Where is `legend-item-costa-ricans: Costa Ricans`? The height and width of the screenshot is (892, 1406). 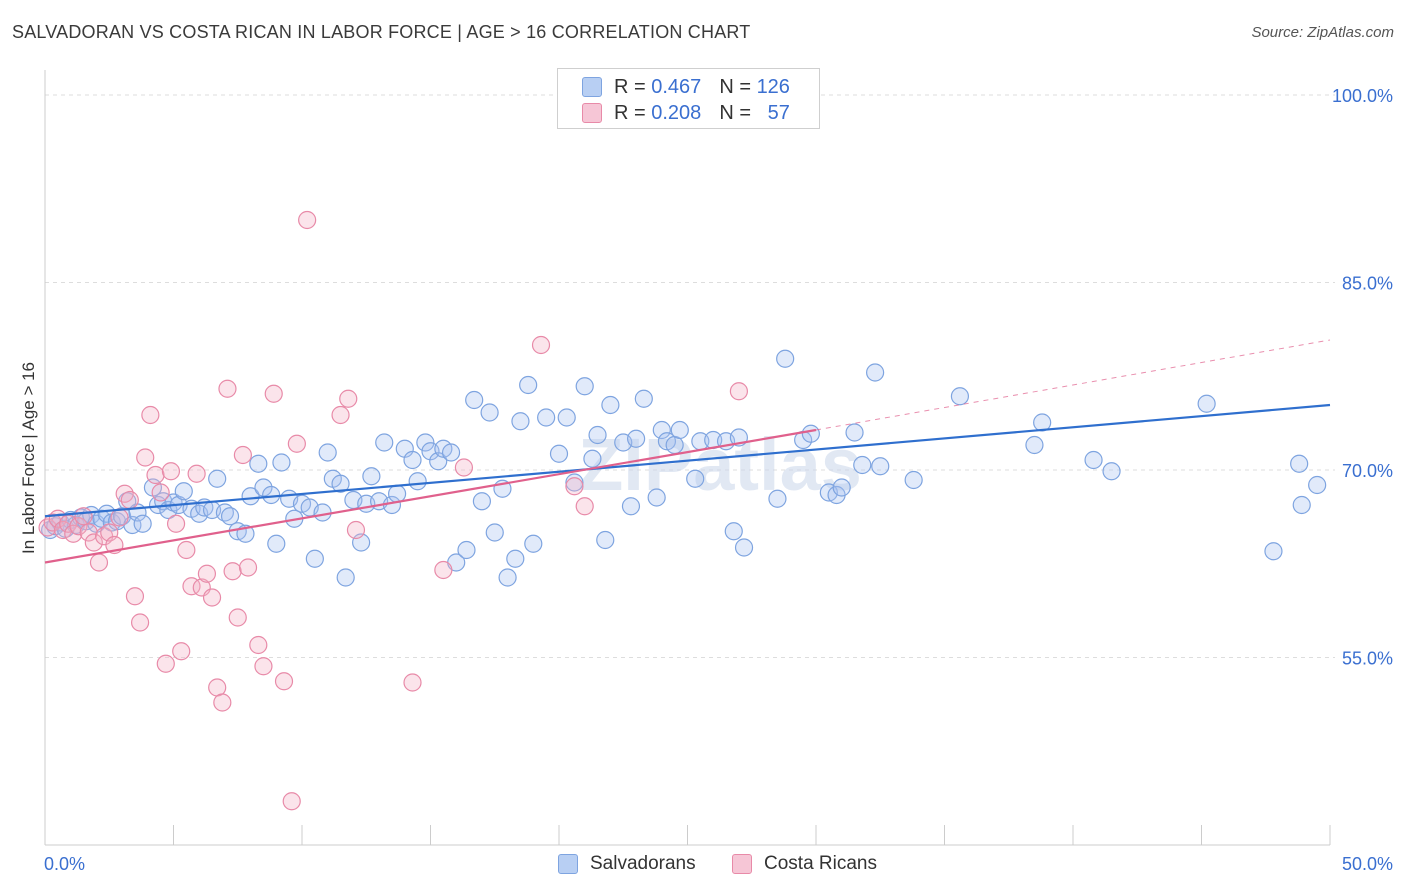 legend-item-costa-ricans: Costa Ricans is located at coordinates (804, 864).